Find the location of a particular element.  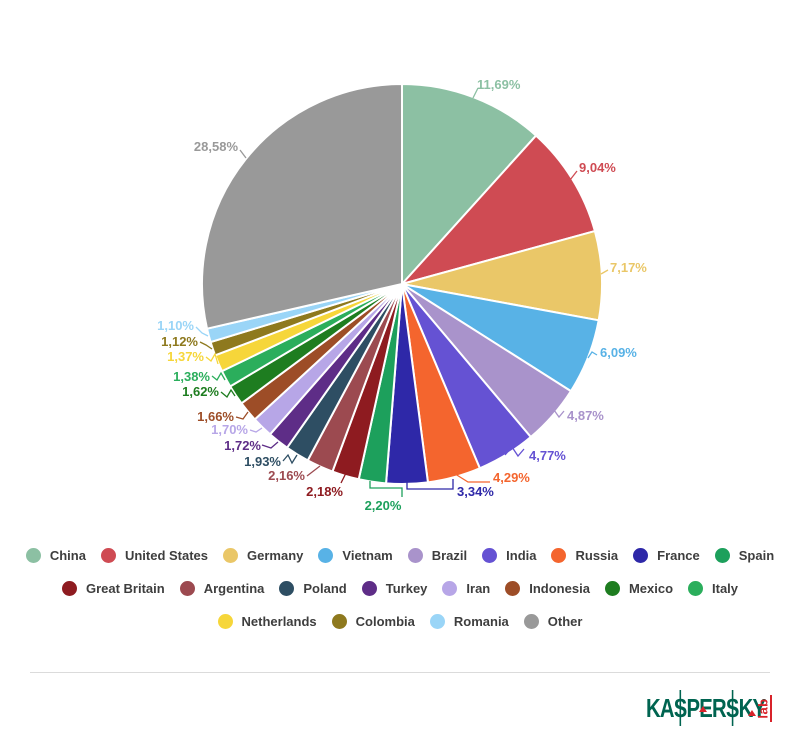

slice-label-france: 3,34% is located at coordinates (475, 491).